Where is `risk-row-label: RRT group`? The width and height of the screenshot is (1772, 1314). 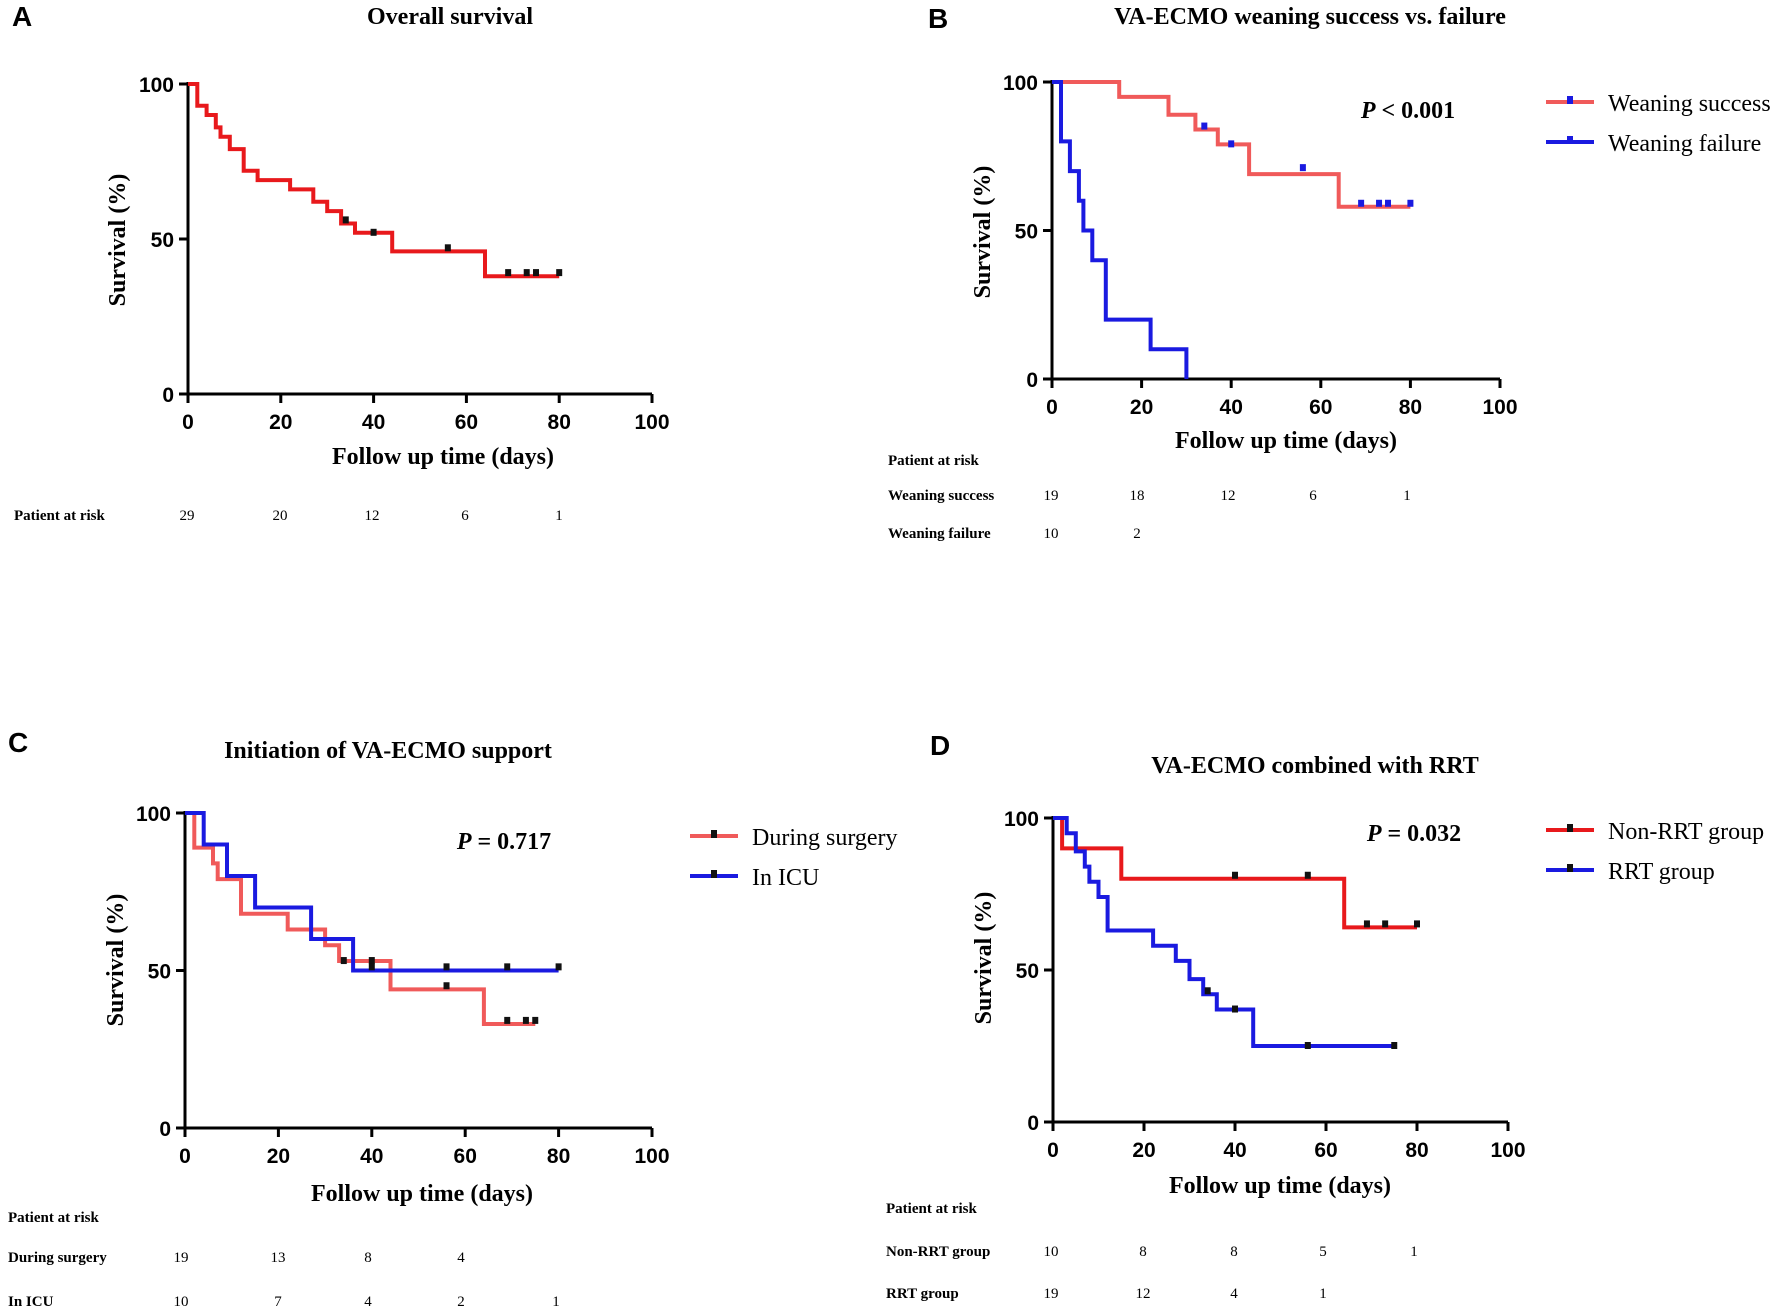
risk-row-label: RRT group is located at coordinates (922, 1294).